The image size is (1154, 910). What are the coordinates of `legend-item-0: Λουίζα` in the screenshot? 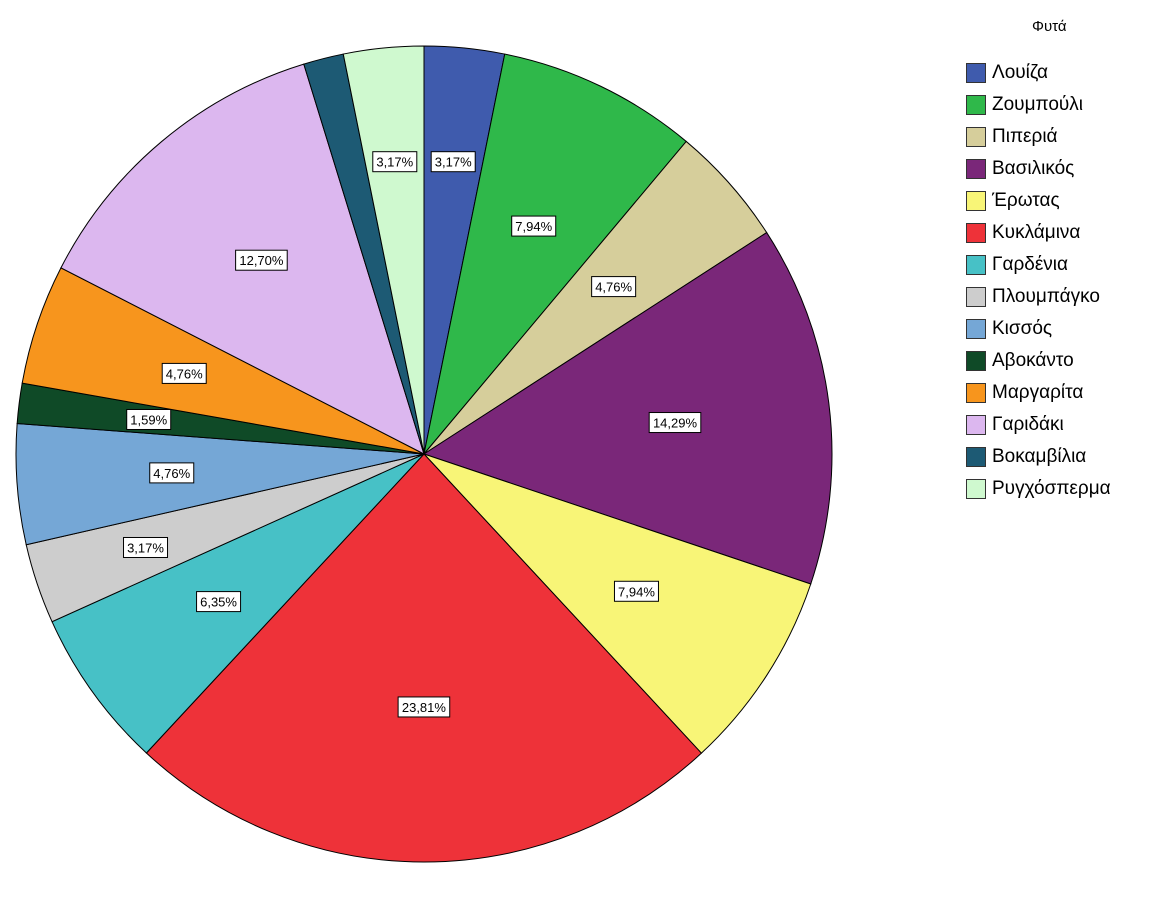 It's located at (1007, 73).